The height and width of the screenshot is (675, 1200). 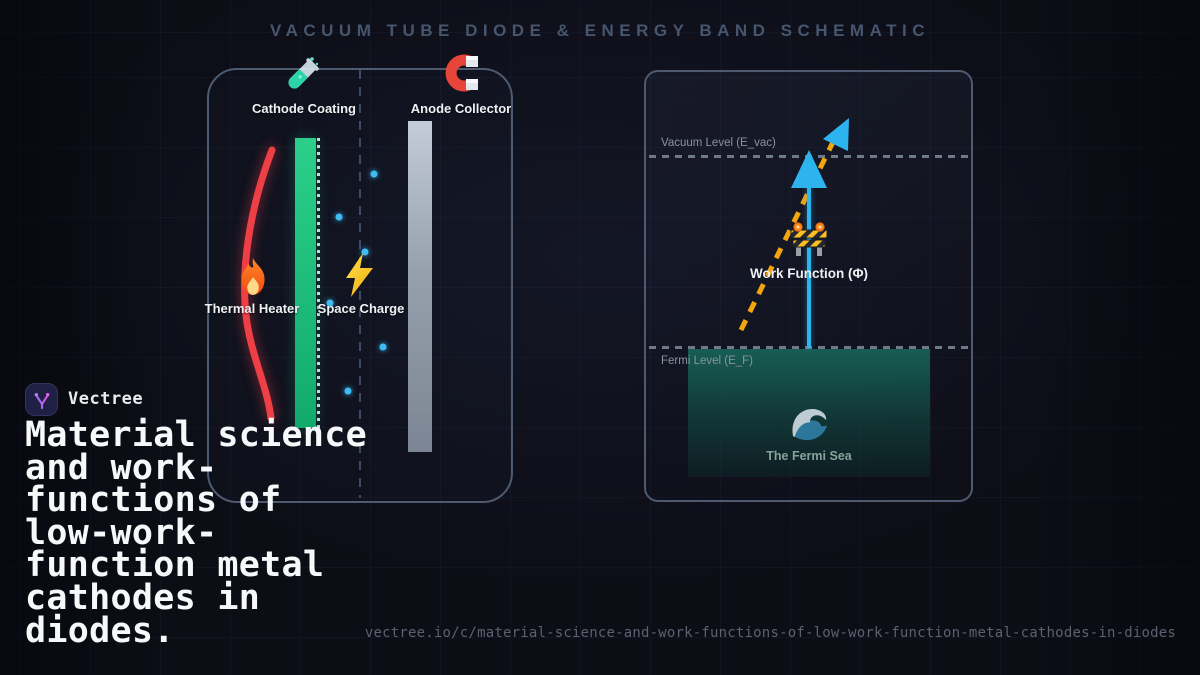 I want to click on vectree-logo-icon, so click(x=41, y=400).